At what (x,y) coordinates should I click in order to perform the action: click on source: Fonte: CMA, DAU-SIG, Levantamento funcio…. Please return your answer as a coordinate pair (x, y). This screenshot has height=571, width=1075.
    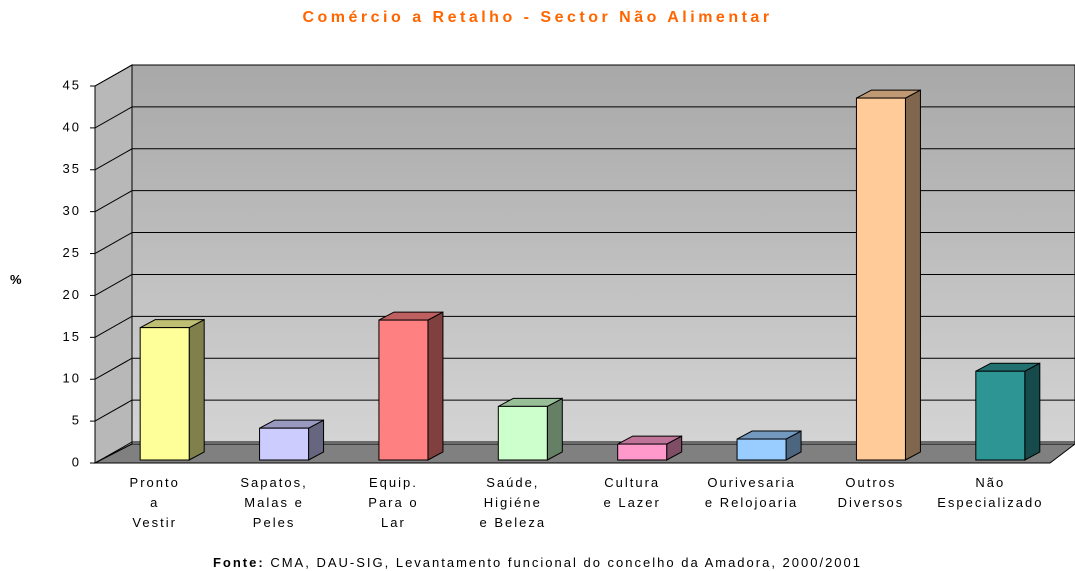
    Looking at the image, I should click on (537, 562).